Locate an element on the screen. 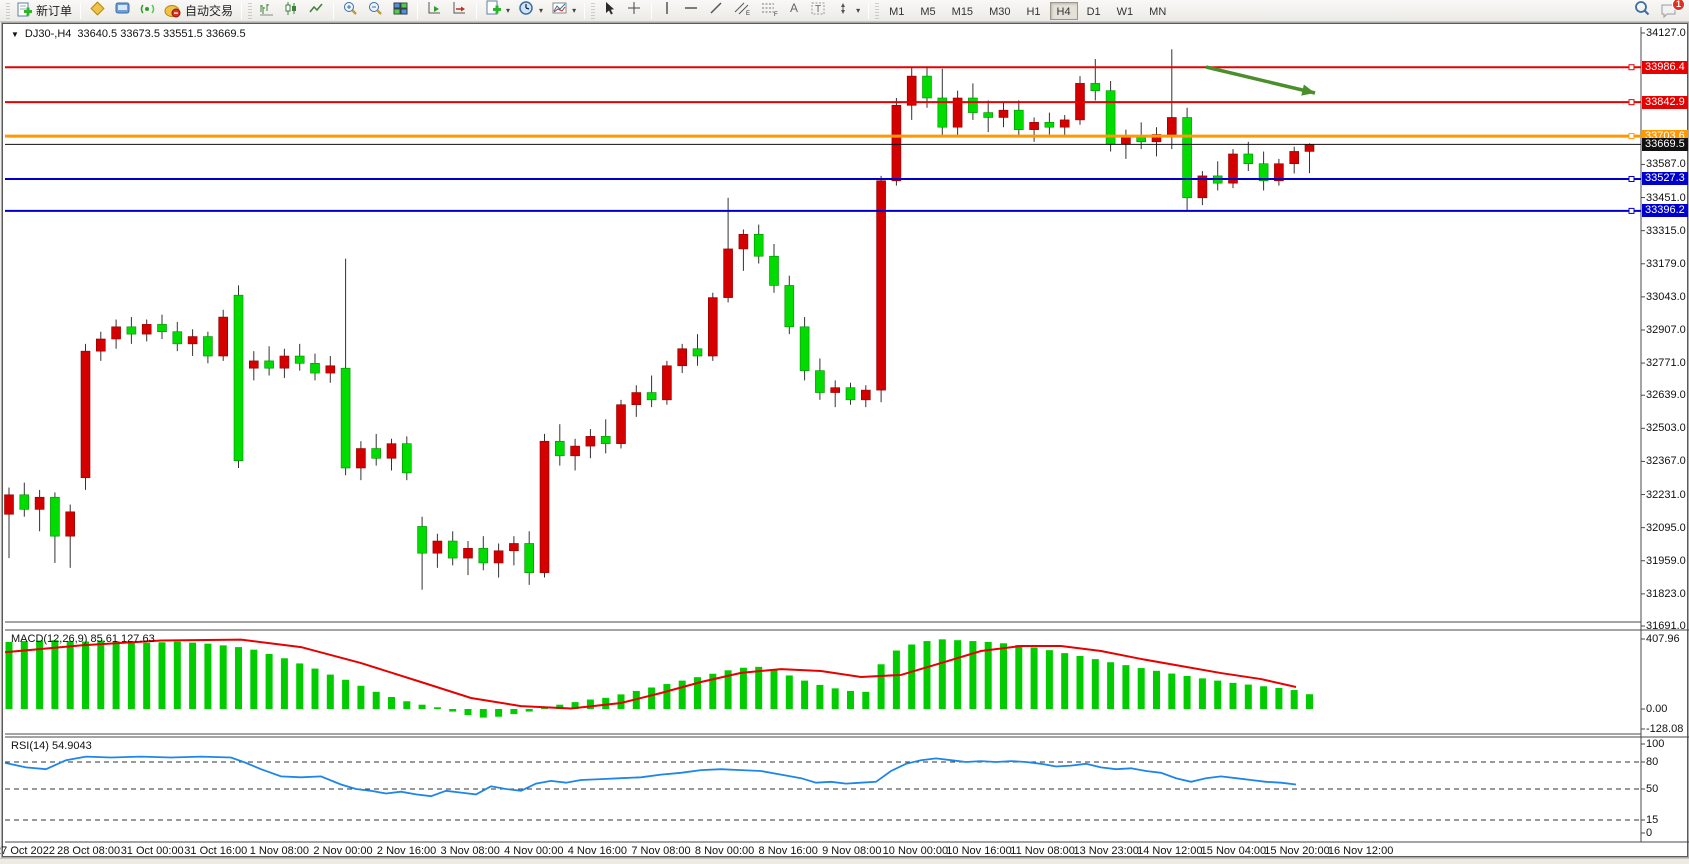  time-axis-label: 28 Oct 08:00 is located at coordinates (89, 851).